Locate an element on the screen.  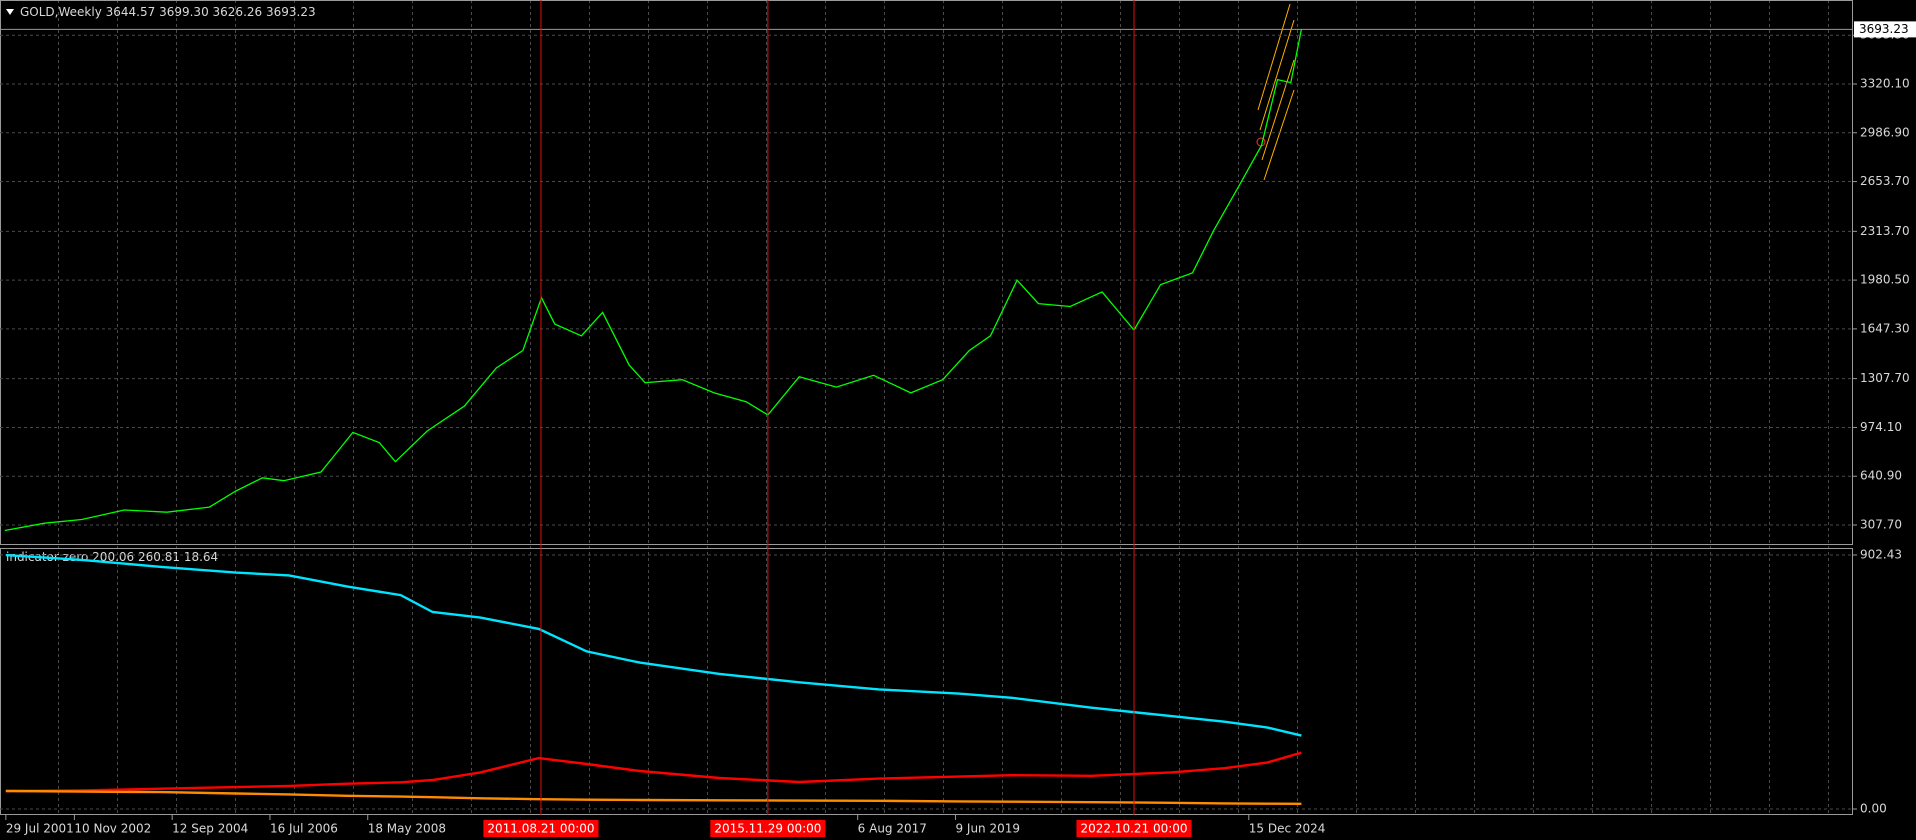
y-tick-label: 2313.70 is located at coordinates (1885, 231).